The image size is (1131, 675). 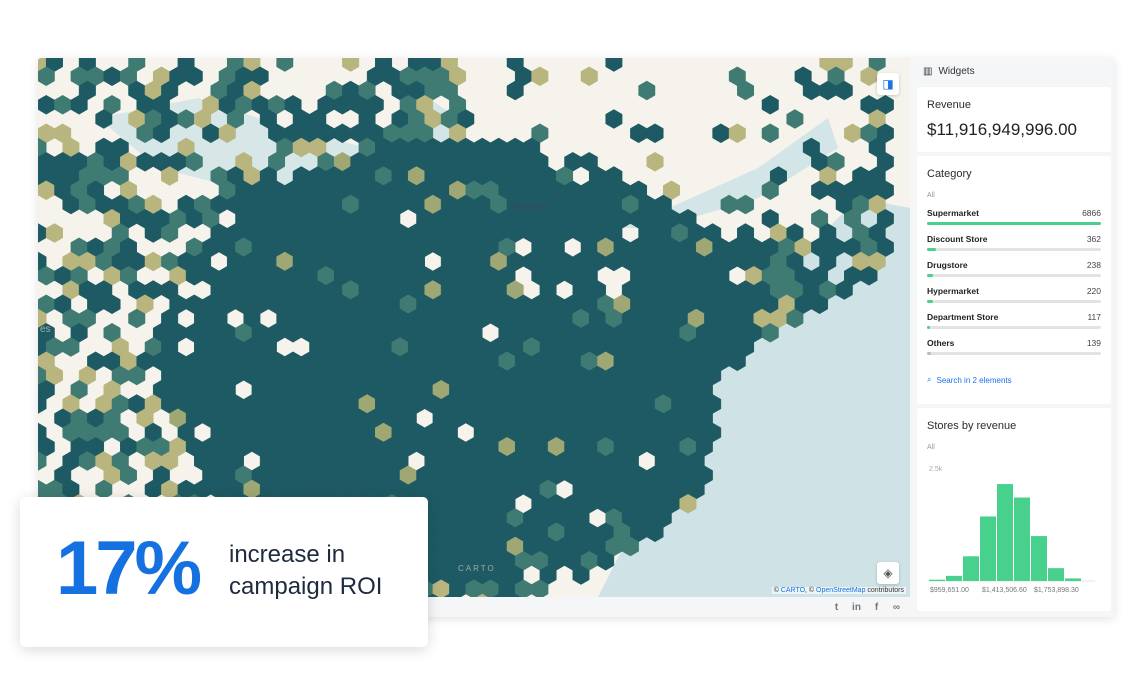 What do you see at coordinates (1014, 71) in the screenshot?
I see `widgets-header: ▥ Widgets` at bounding box center [1014, 71].